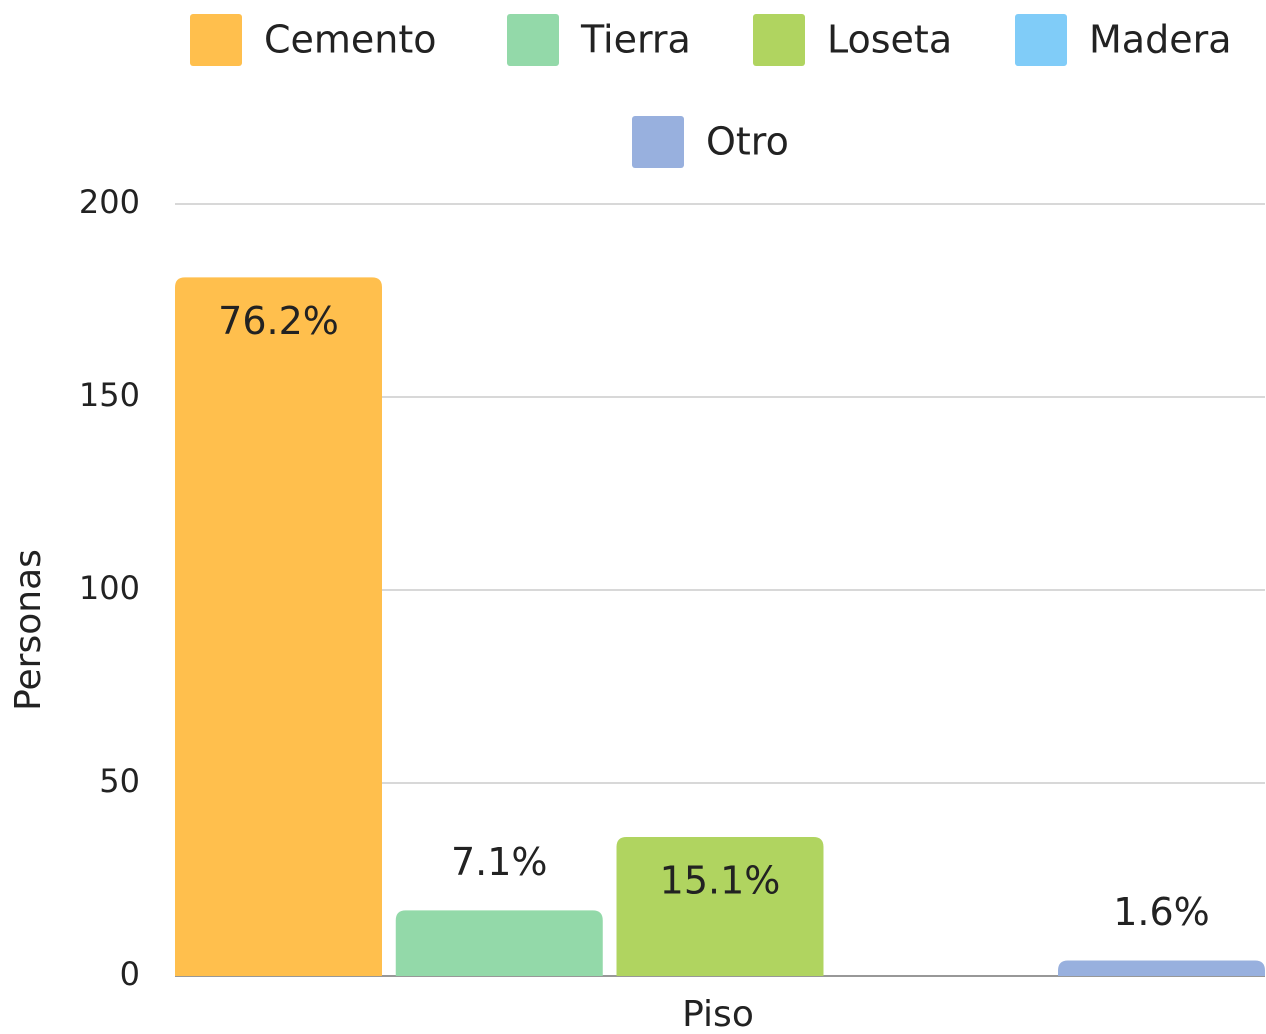 The width and height of the screenshot is (1266, 1034). Describe the element at coordinates (718, 1014) in the screenshot. I see `x-axis-label: Piso` at that location.